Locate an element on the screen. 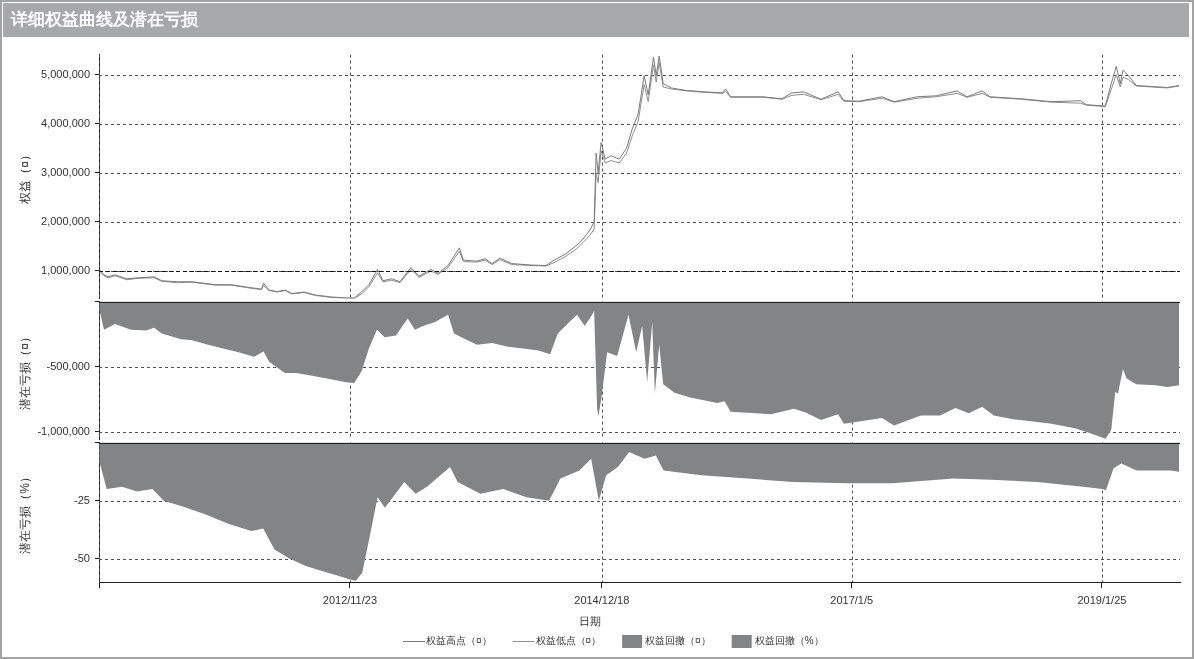  legend-label: 权益低点（¤） is located at coordinates (568, 640).